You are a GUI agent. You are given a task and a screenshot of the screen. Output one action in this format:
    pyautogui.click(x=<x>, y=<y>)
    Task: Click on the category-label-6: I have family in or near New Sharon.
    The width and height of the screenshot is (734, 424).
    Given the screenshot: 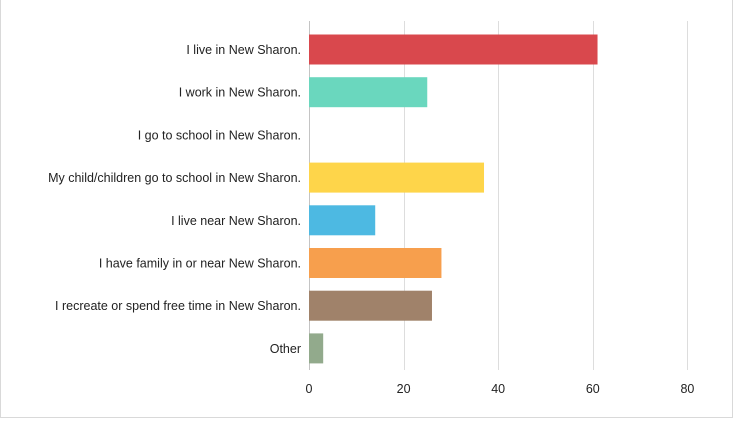 What is the action you would take?
    pyautogui.click(x=200, y=264)
    